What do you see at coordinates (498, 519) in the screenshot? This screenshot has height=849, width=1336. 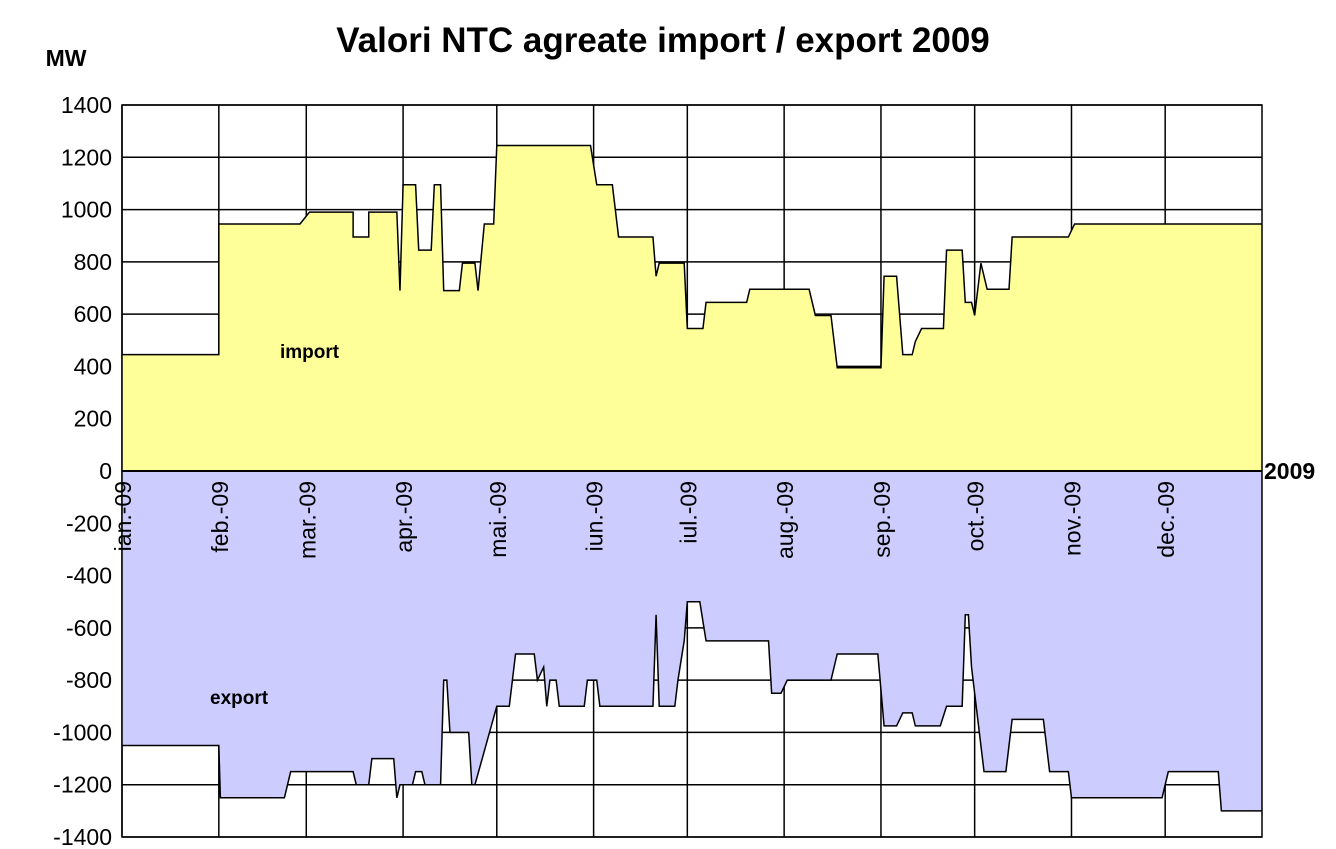 I see `x-tick-label: mai.-09` at bounding box center [498, 519].